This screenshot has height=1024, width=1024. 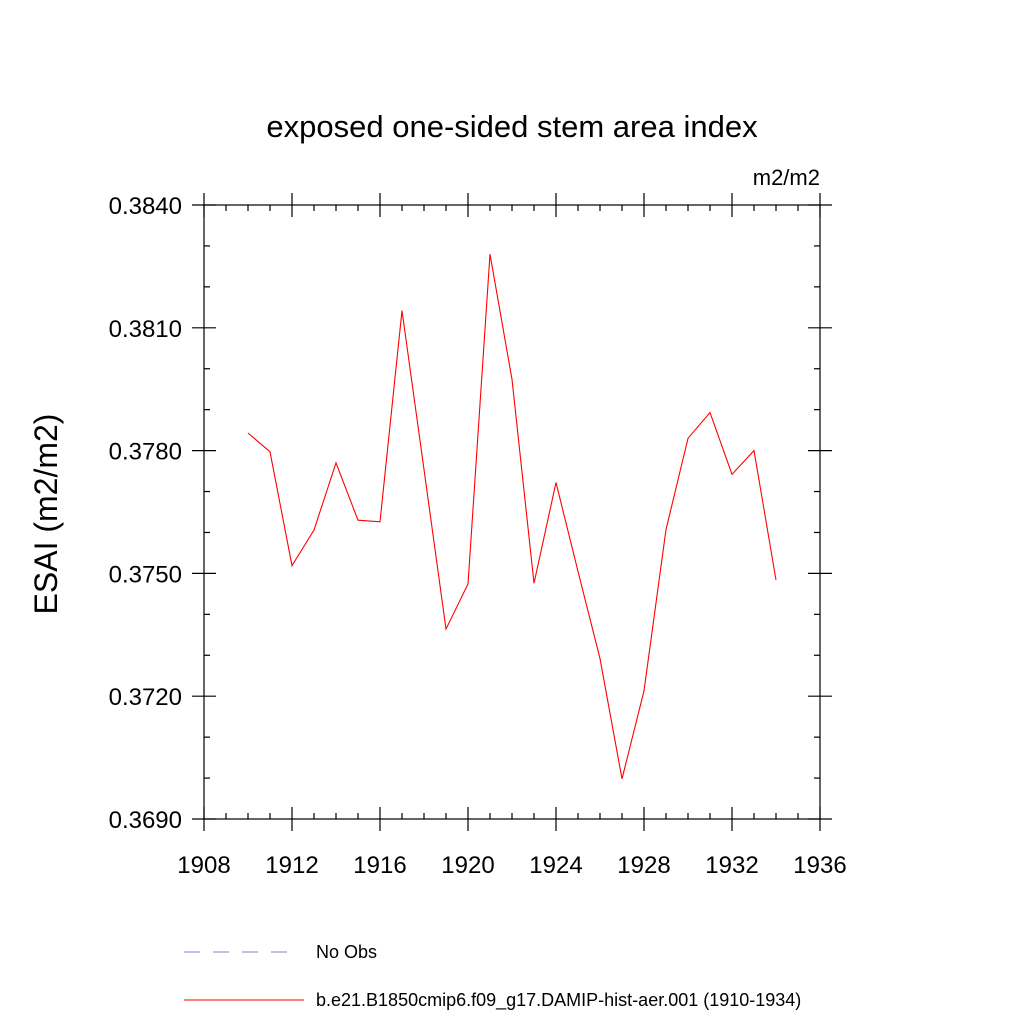 What do you see at coordinates (379, 865) in the screenshot?
I see `x-tick-label: 1916` at bounding box center [379, 865].